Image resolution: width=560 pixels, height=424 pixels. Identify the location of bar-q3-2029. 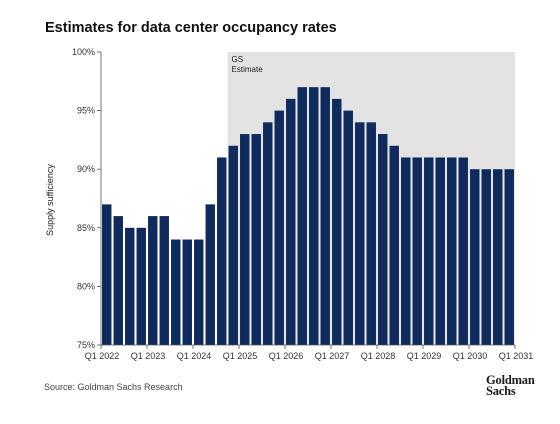
(452, 251).